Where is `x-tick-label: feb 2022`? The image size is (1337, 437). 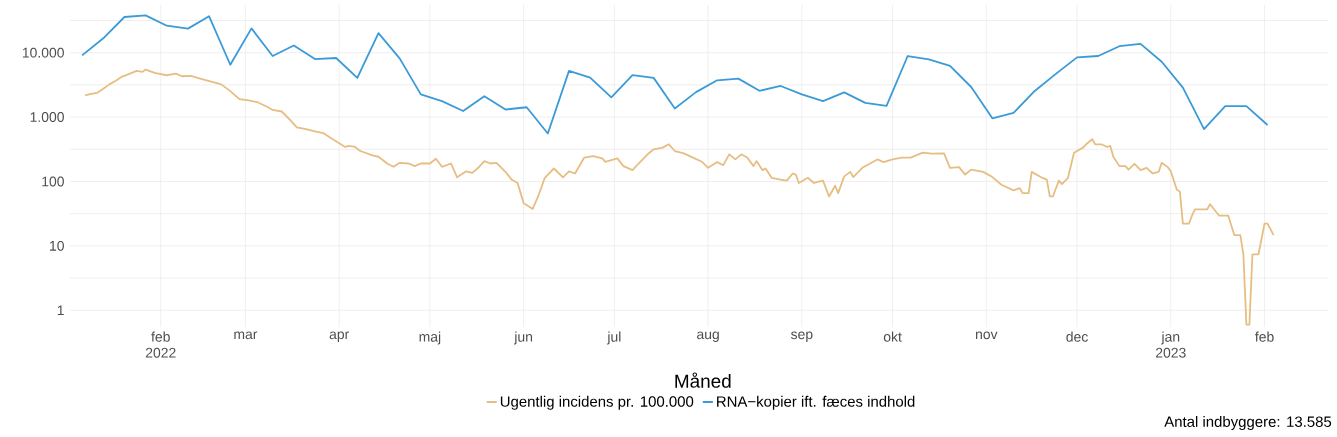 x-tick-label: feb 2022 is located at coordinates (160, 344).